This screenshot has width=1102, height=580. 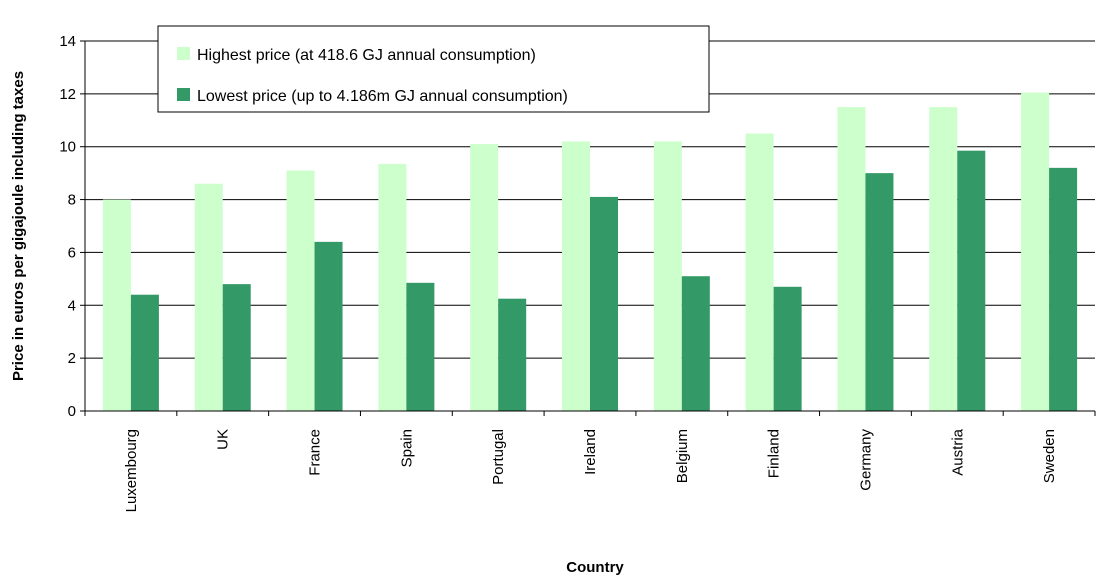 I want to click on bar-highest-ireland, so click(x=576, y=276).